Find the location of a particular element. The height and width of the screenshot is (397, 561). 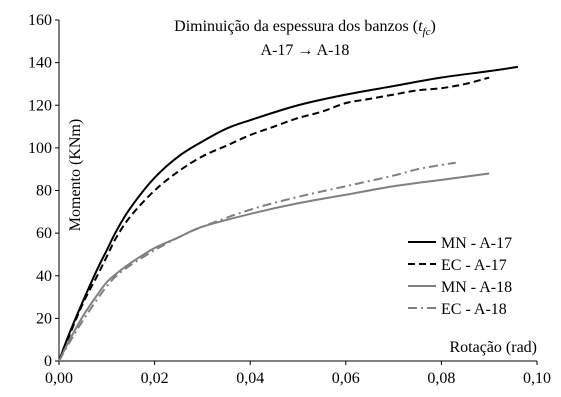

chart-title-close: ) is located at coordinates (433, 26).